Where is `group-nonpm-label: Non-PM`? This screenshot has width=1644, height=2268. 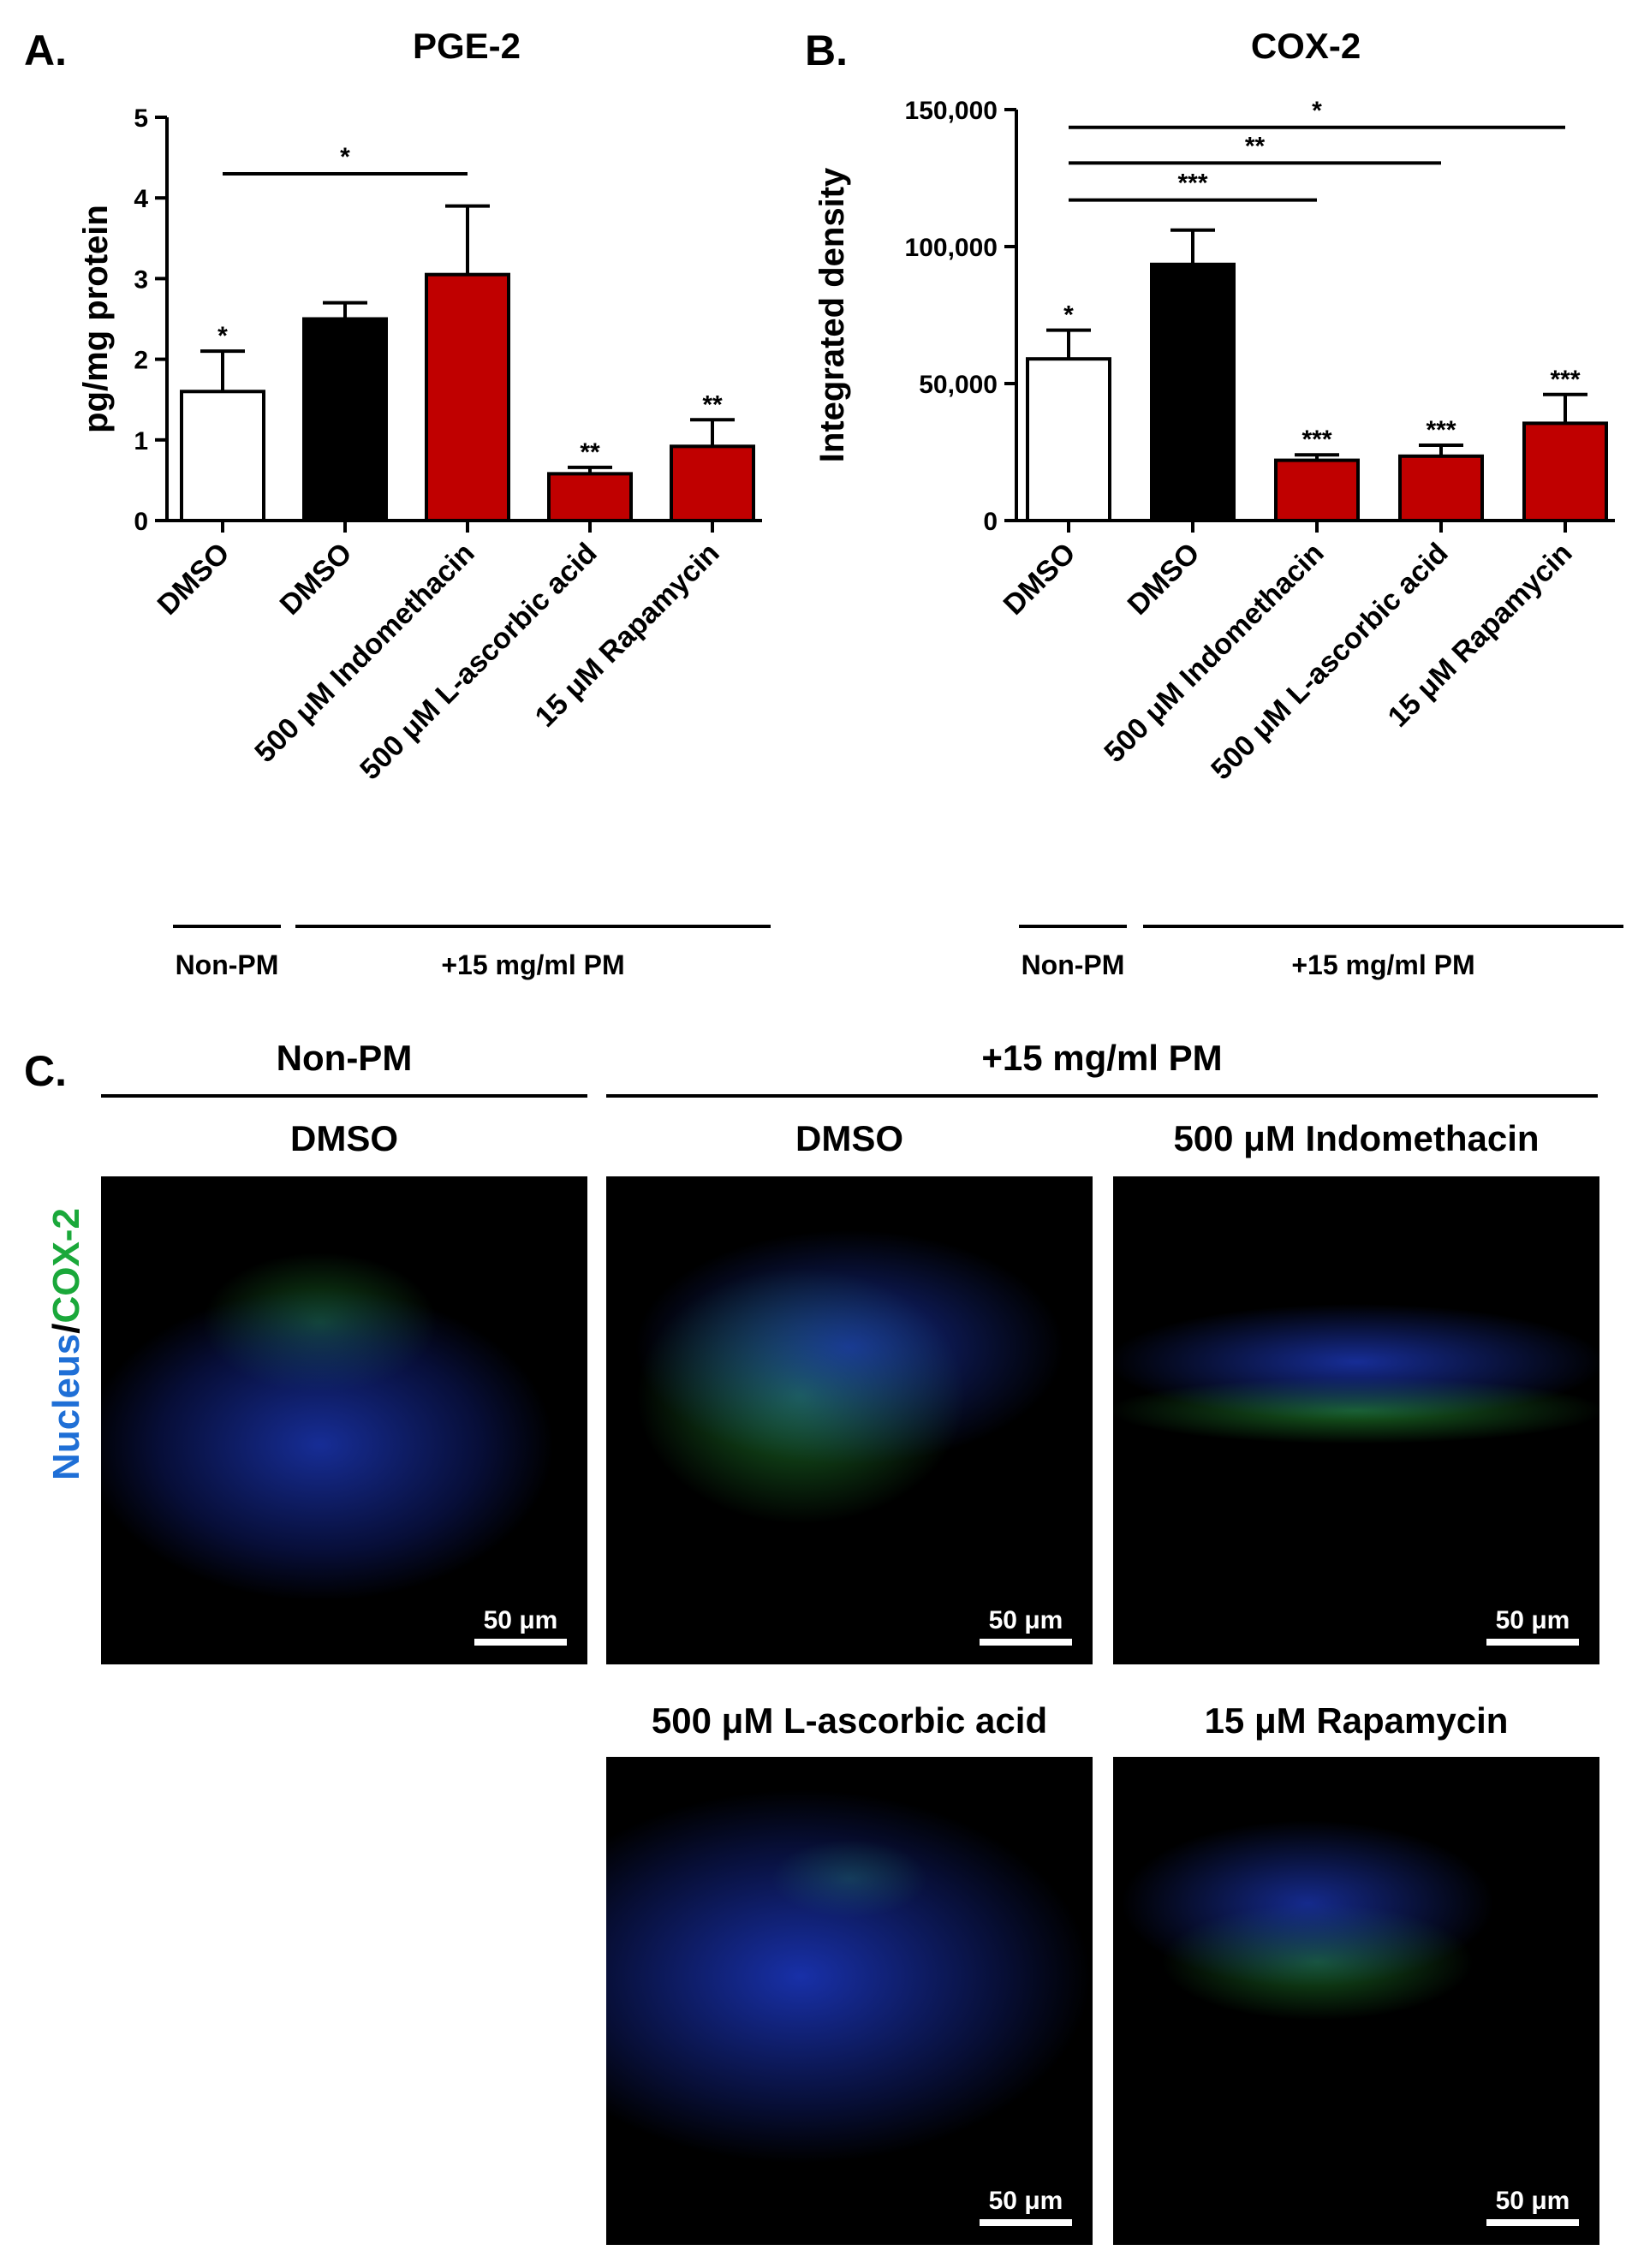
group-nonpm-label: Non-PM is located at coordinates (344, 1058).